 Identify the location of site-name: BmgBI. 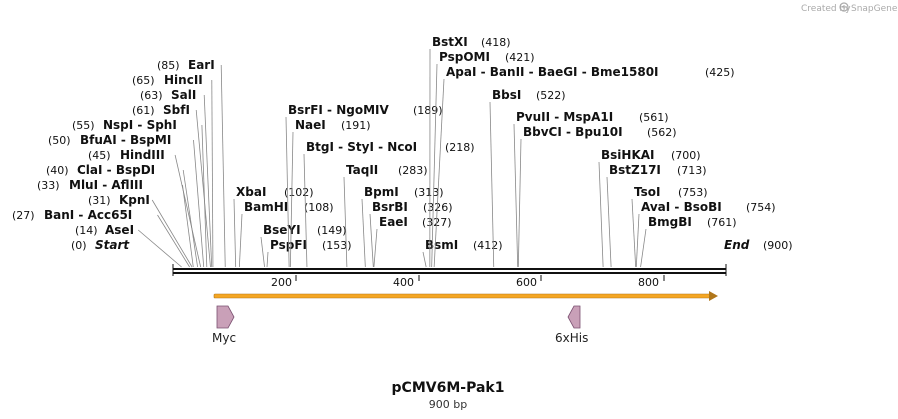
(670, 222).